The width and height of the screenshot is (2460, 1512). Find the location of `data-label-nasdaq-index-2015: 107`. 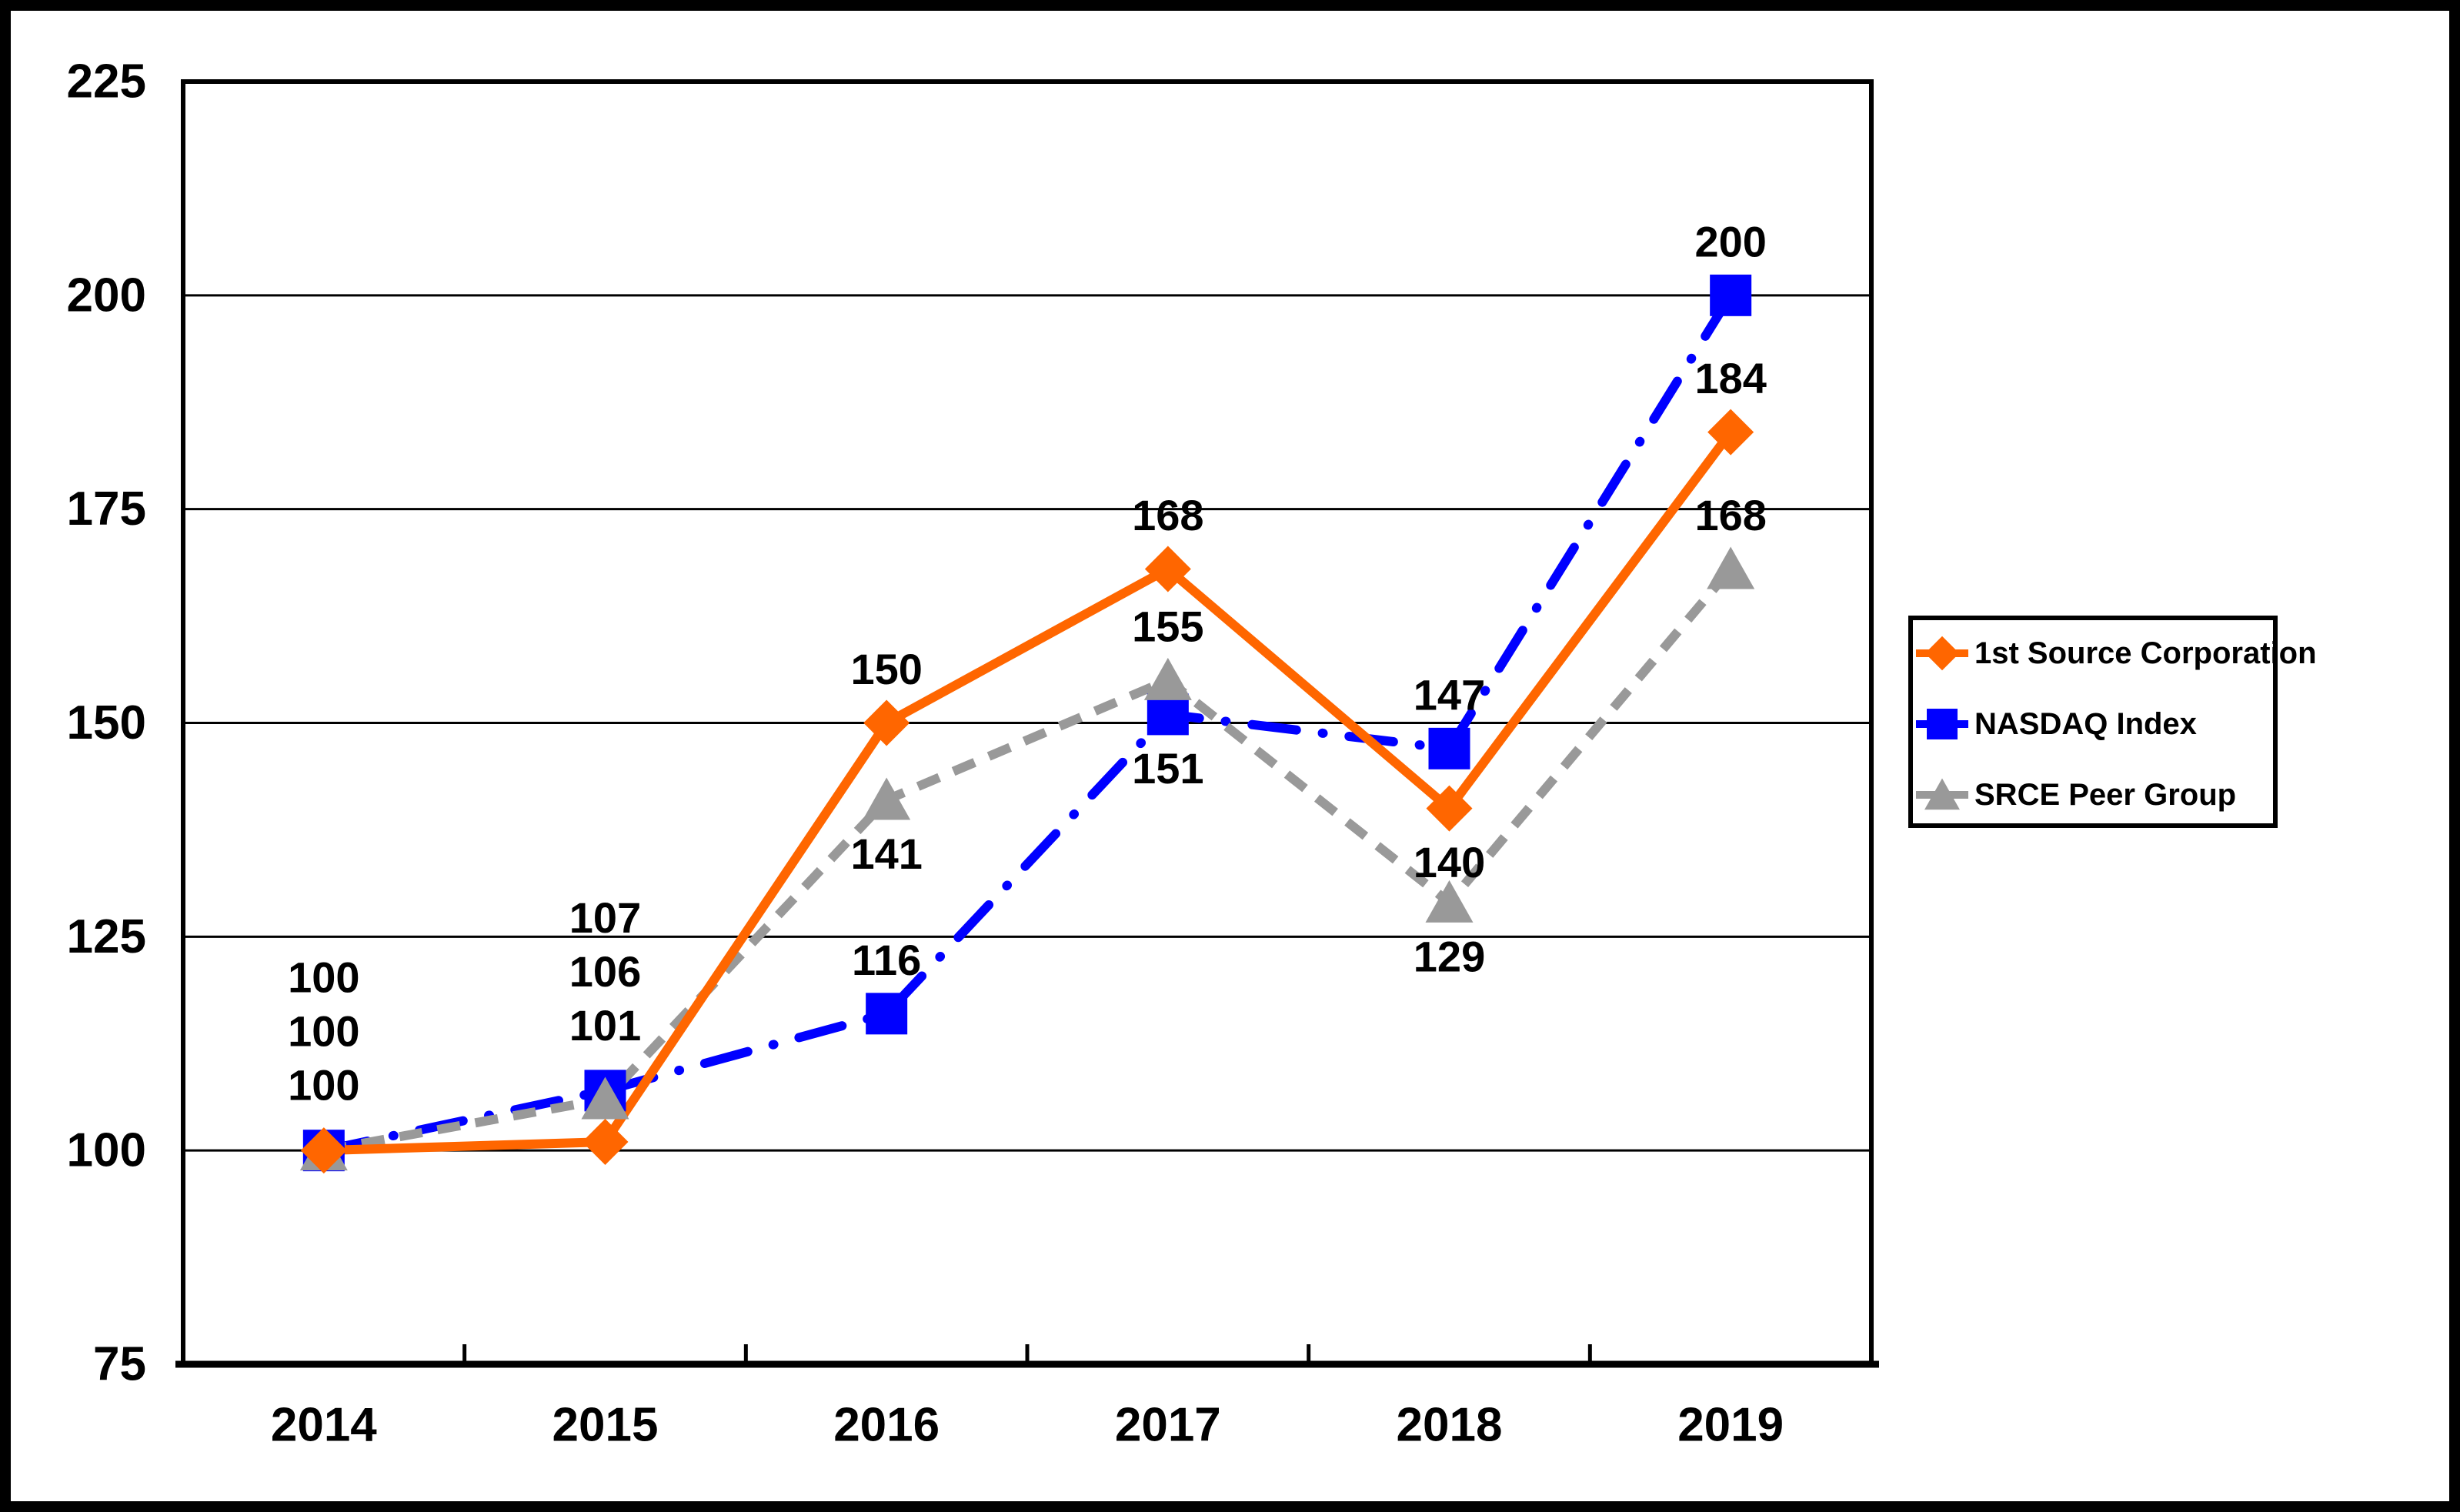

data-label-nasdaq-index-2015: 107 is located at coordinates (605, 917).